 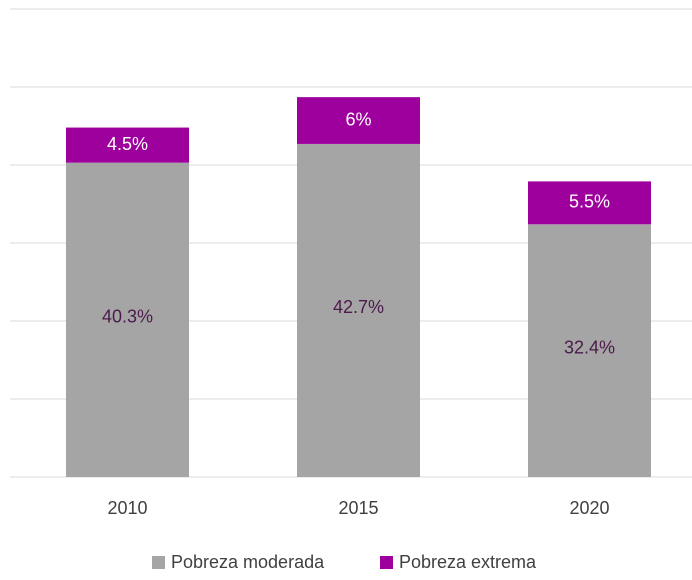 I want to click on legend-label: Pobreza extrema, so click(x=468, y=562).